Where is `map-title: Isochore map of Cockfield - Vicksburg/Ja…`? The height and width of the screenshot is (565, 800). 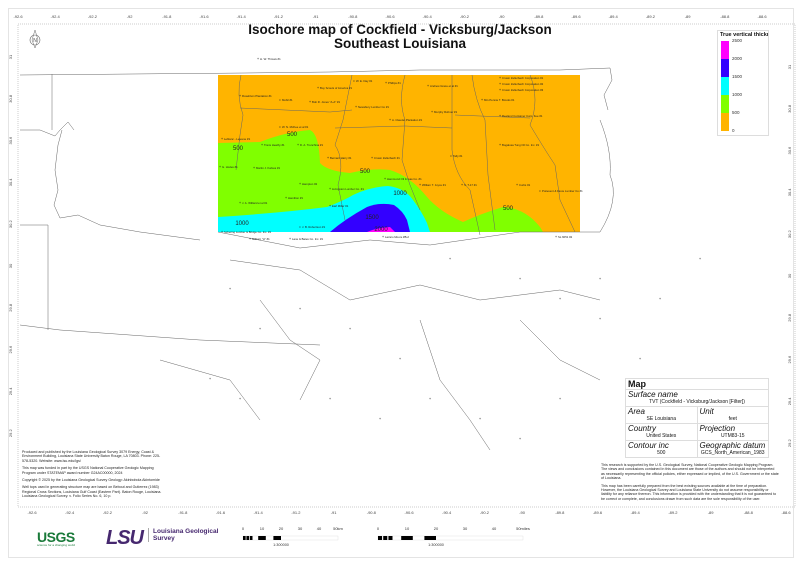
map-title: Isochore map of Cockfield - Vicksburg/Ja… is located at coordinates (400, 29).